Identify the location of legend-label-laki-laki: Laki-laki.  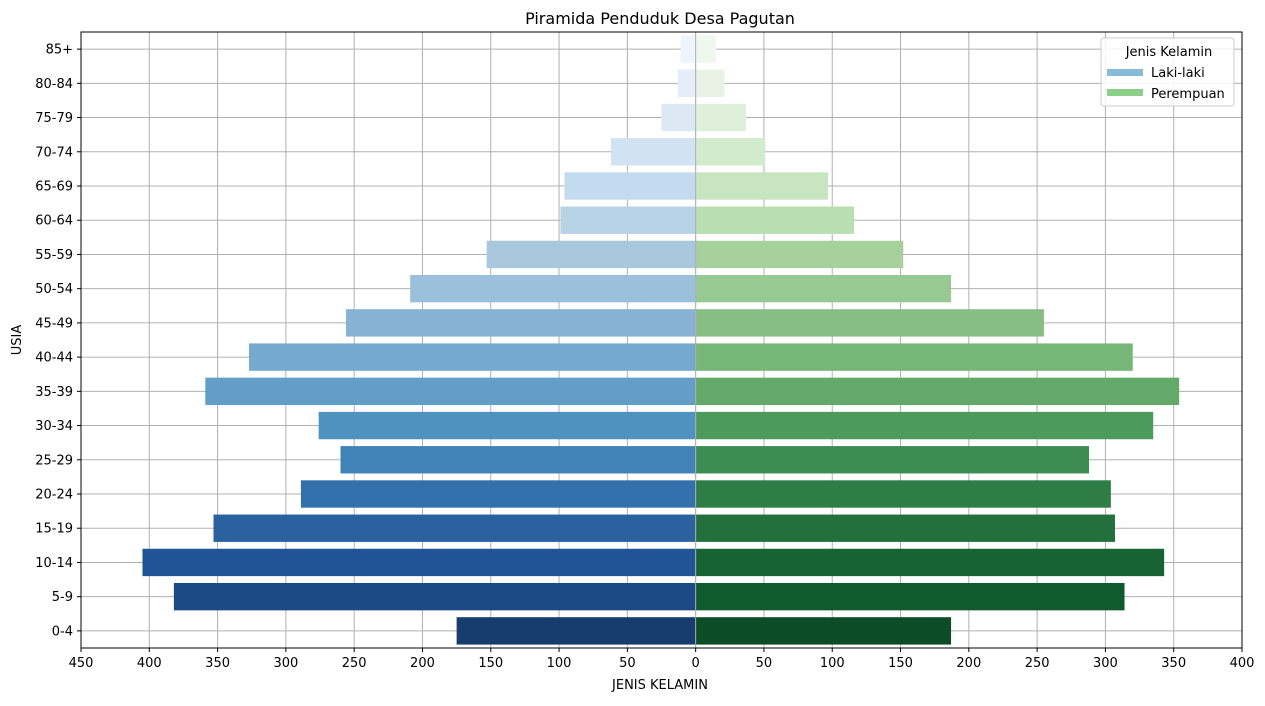
(1178, 73).